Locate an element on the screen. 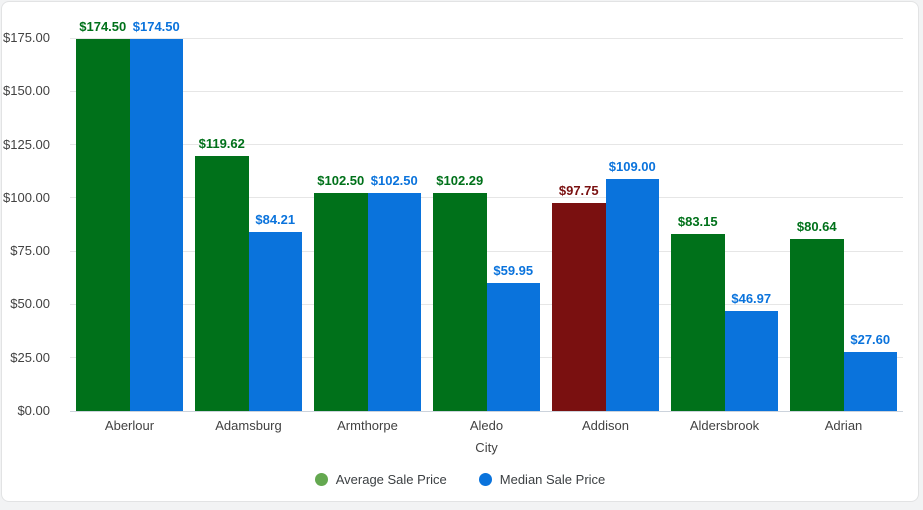  bar-value-label: $109.00 is located at coordinates (632, 166).